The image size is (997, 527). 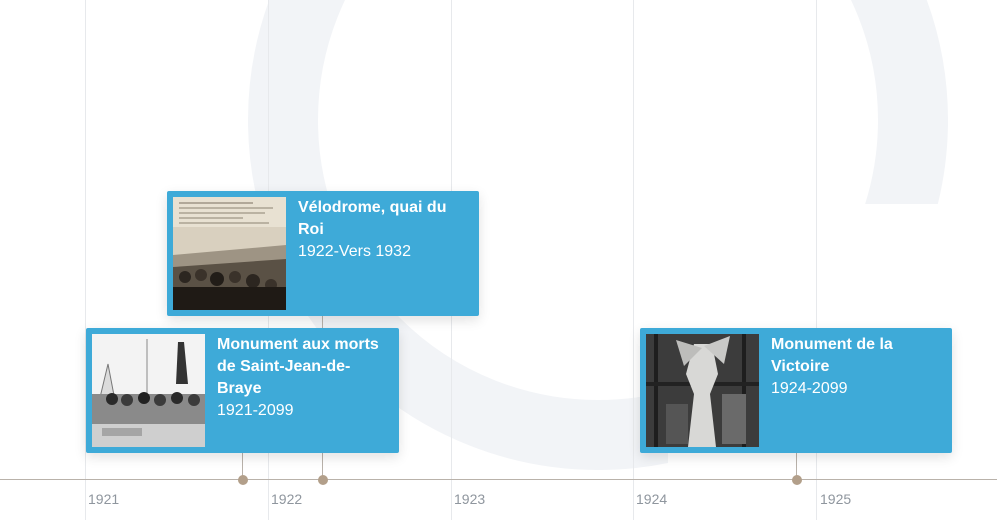 I want to click on event-title-line: Braye, so click(x=239, y=388).